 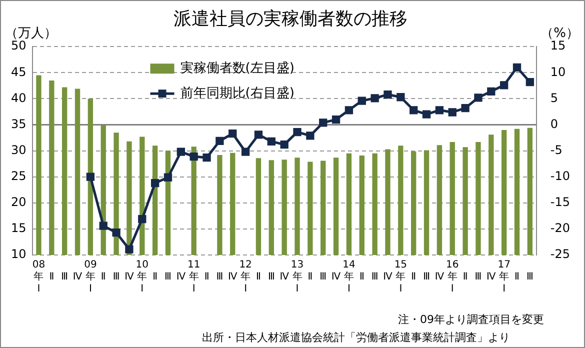 What do you see at coordinates (18, 228) in the screenshot?
I see `y-tick-label: 15` at bounding box center [18, 228].